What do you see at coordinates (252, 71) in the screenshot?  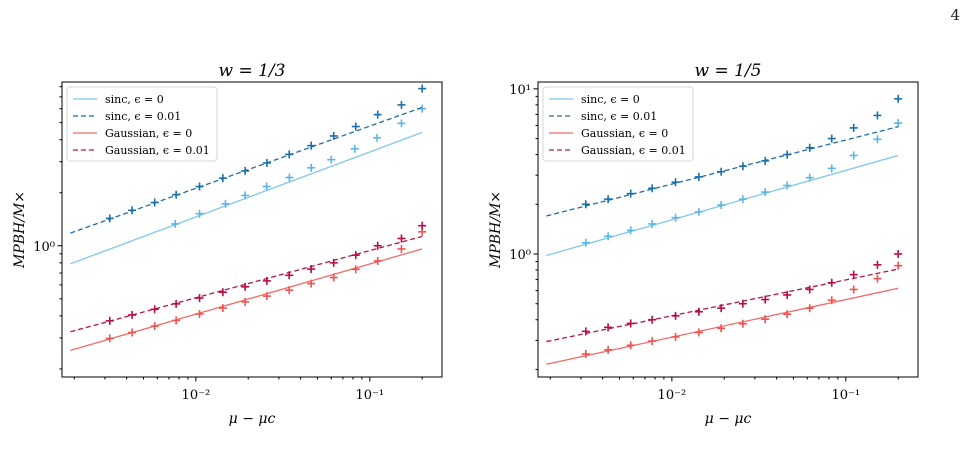 I see `chart-title: w = 1/3` at bounding box center [252, 71].